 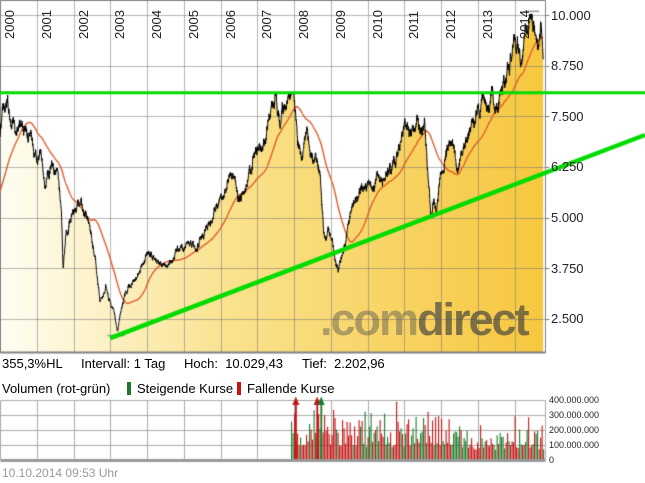 I want to click on volume-legend-title: Volumen (rot-grün), so click(x=56, y=388).